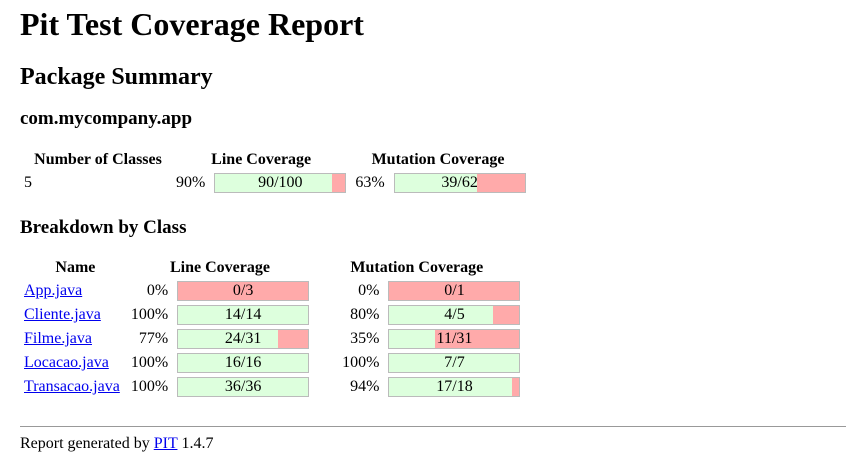 The width and height of the screenshot is (846, 476). I want to click on table-row: Cliente.java 100% 14/14 80% 4/5, so click(272, 315).